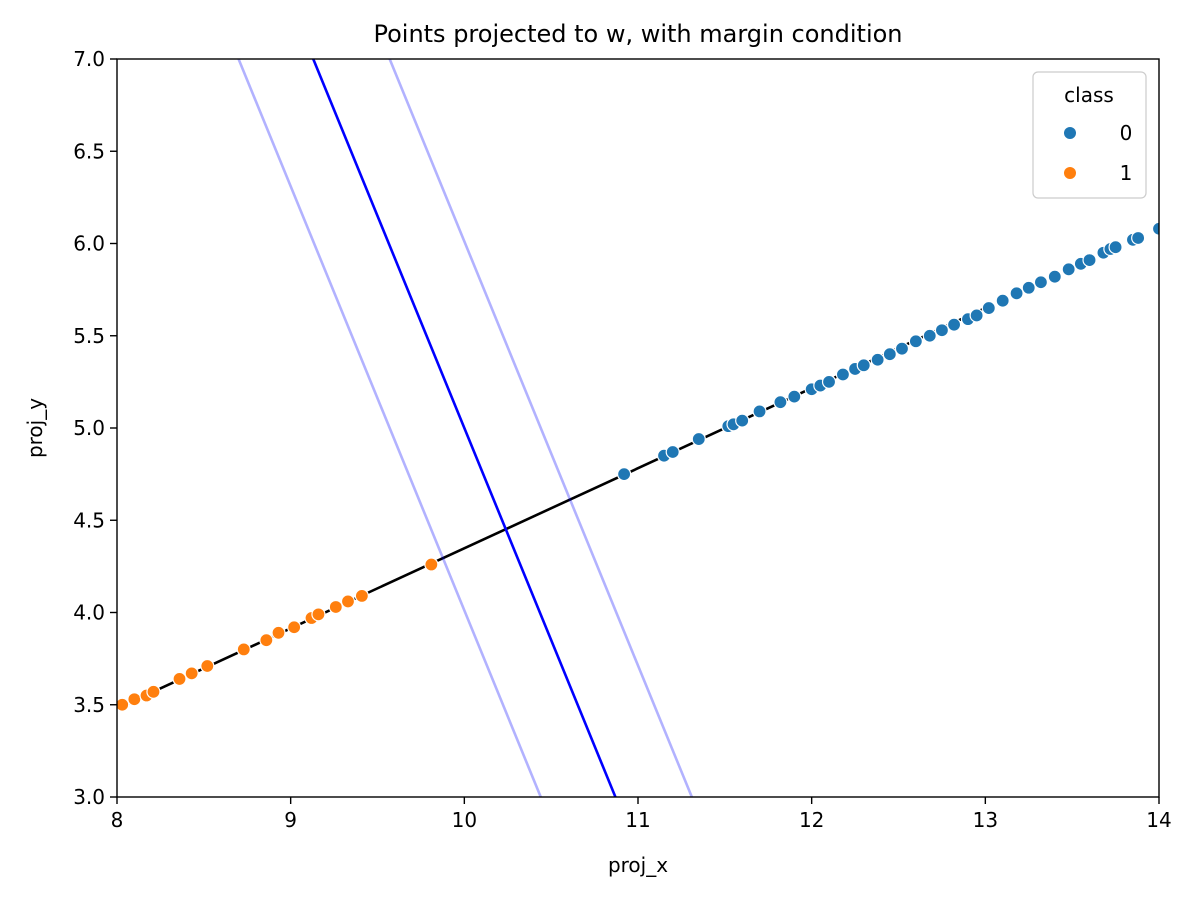 Image resolution: width=1194 pixels, height=898 pixels. What do you see at coordinates (89, 151) in the screenshot?
I see `y-tick-label: 6.5` at bounding box center [89, 151].